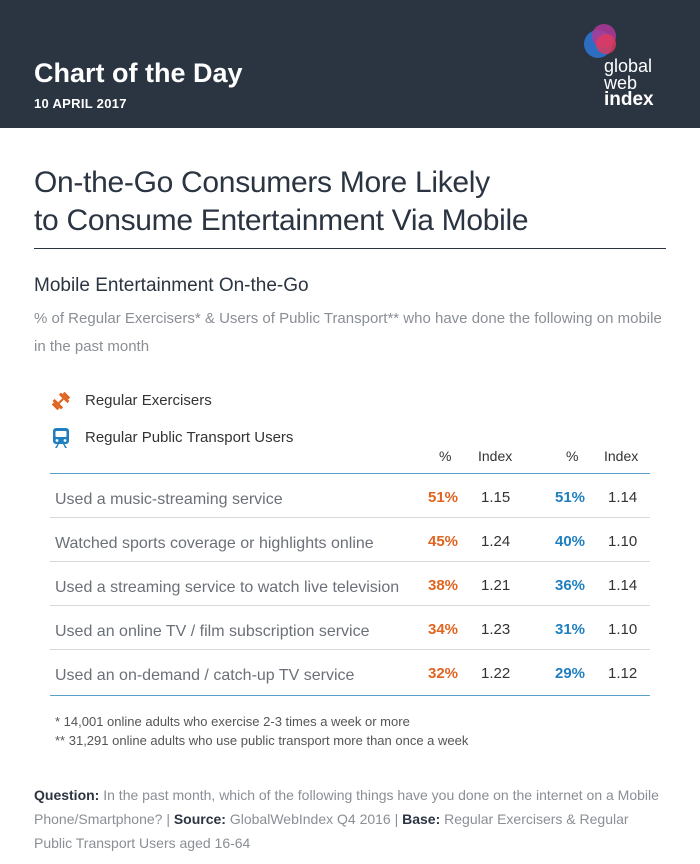 The image size is (700, 864). What do you see at coordinates (171, 285) in the screenshot?
I see `chart-subtitle: Mobile Entertainment On-the-Go` at bounding box center [171, 285].